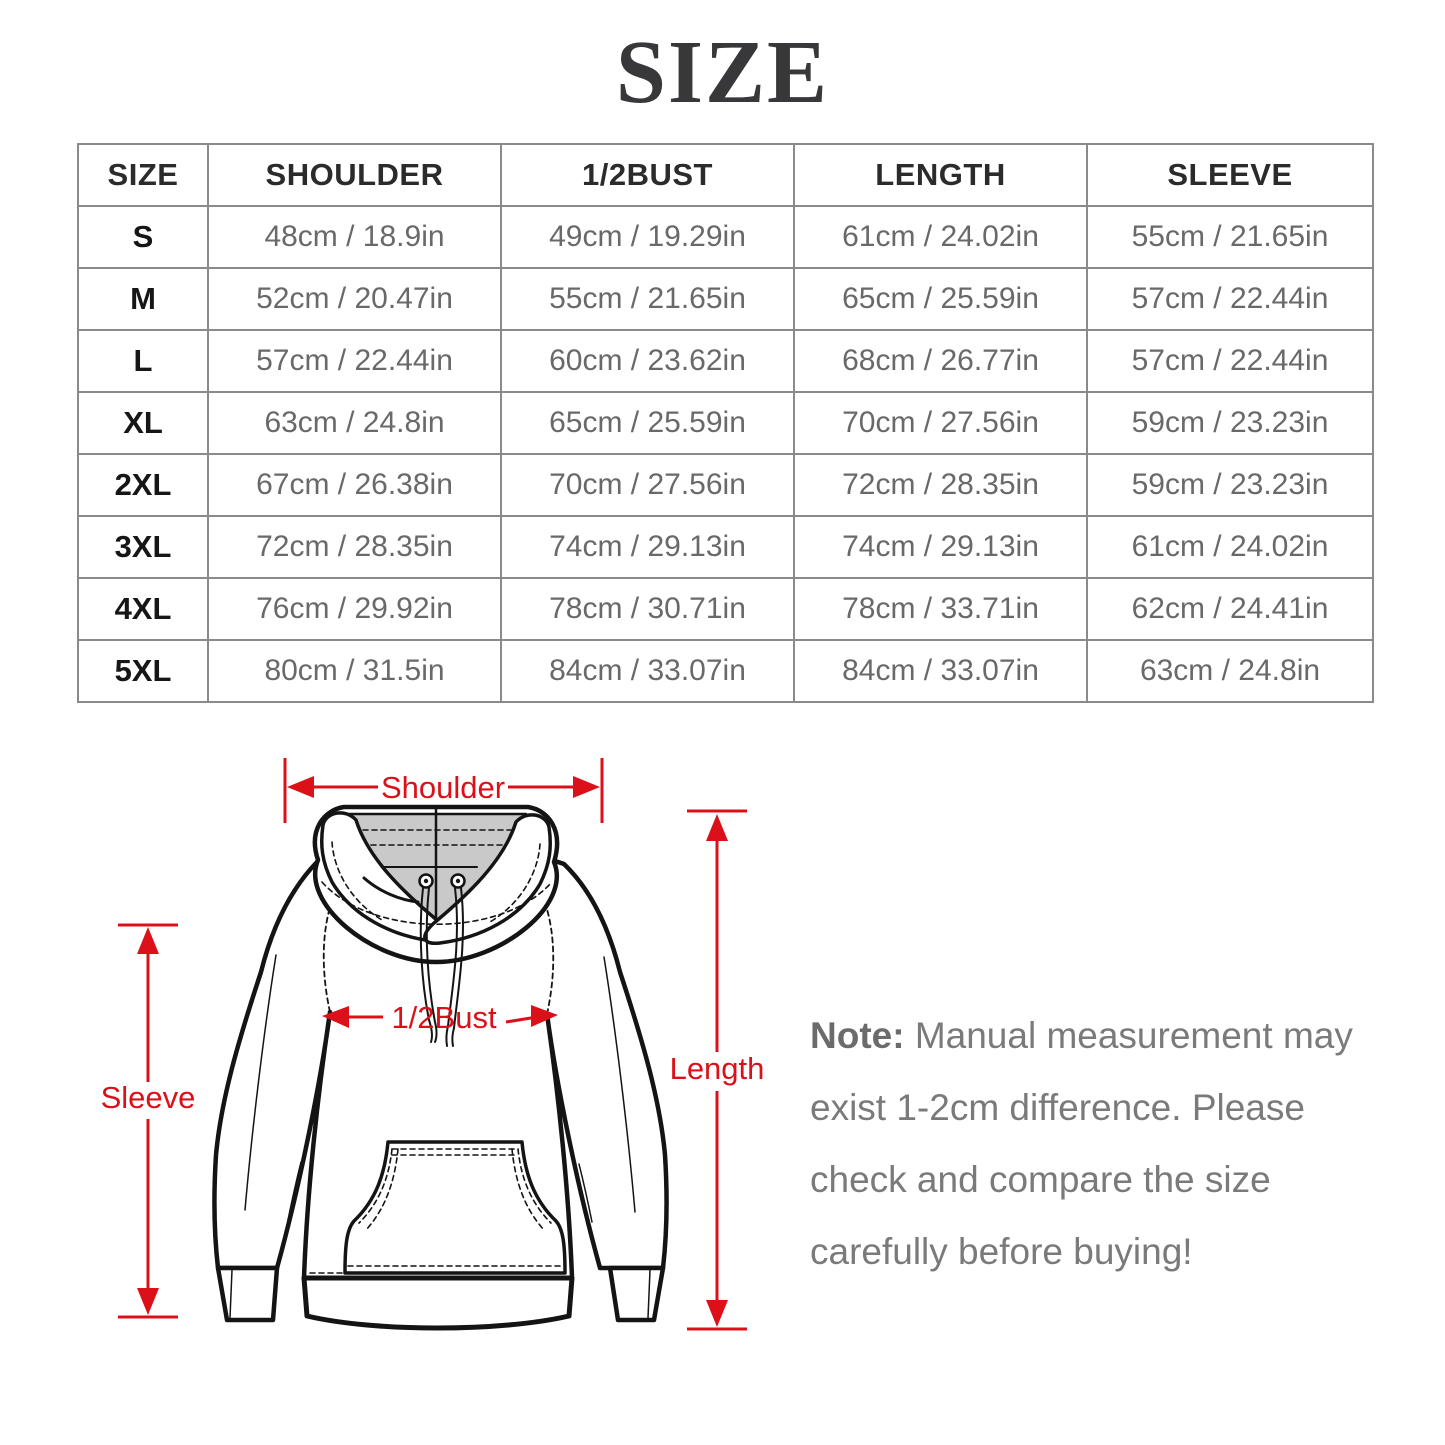 This screenshot has width=1445, height=1445. I want to click on length-cell: 78cm / 33.71in, so click(940, 609).